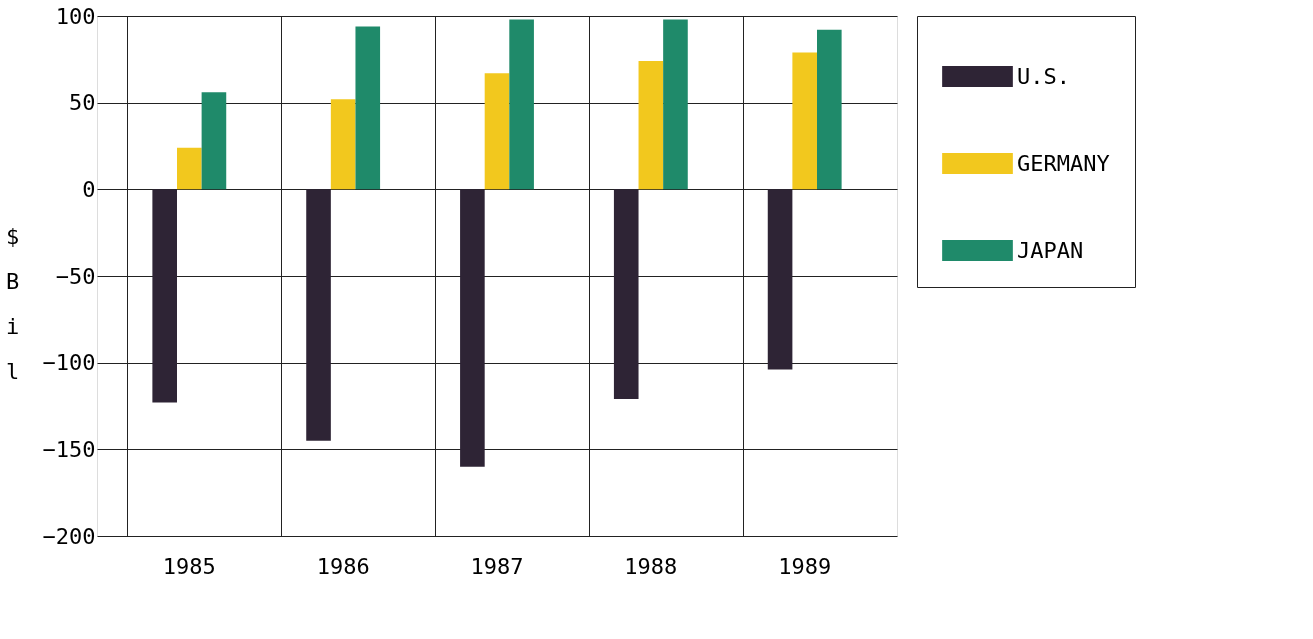 This screenshot has height=639, width=1313. Describe the element at coordinates (69, 536) in the screenshot. I see `y-tick-label: −200` at that location.